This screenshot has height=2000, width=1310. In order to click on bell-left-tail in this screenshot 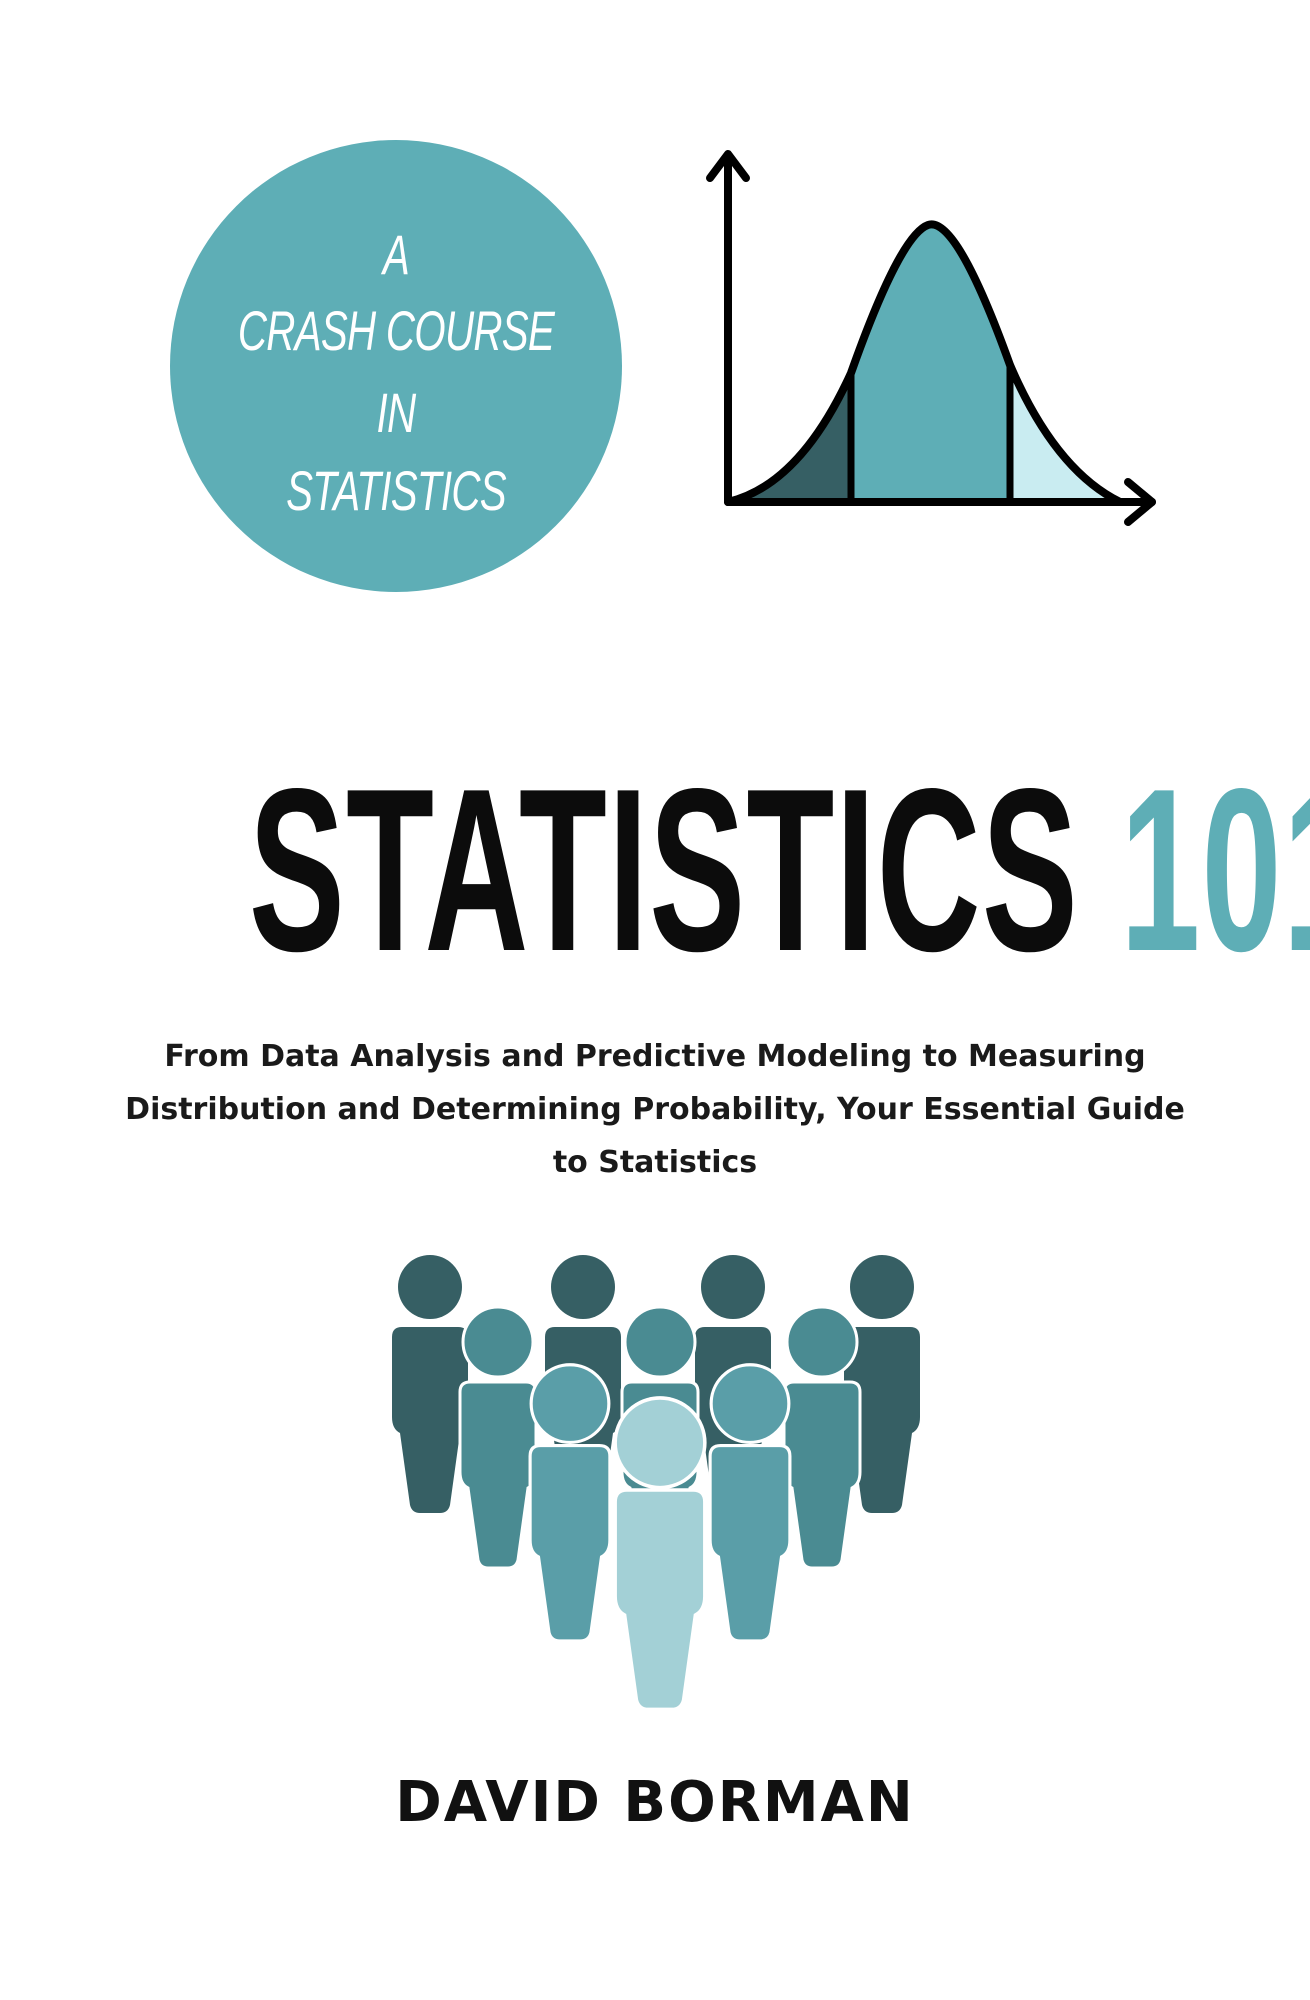, I will do `click(789, 437)`.